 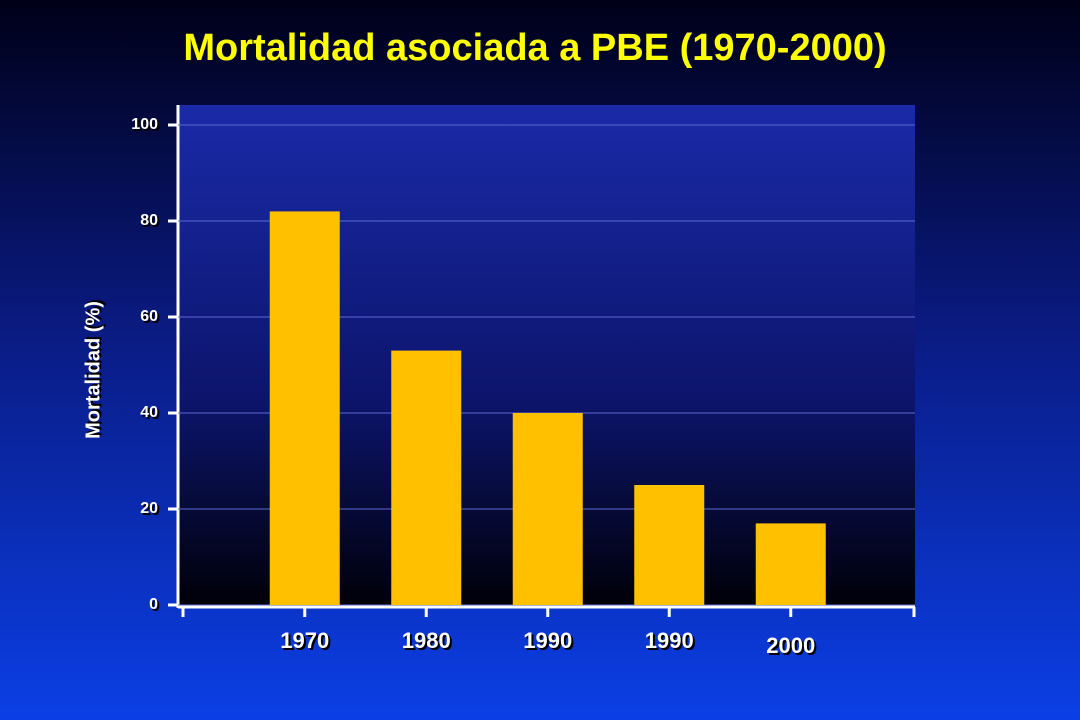 I want to click on y-axis-label: Mortalidad (%), so click(x=93, y=370).